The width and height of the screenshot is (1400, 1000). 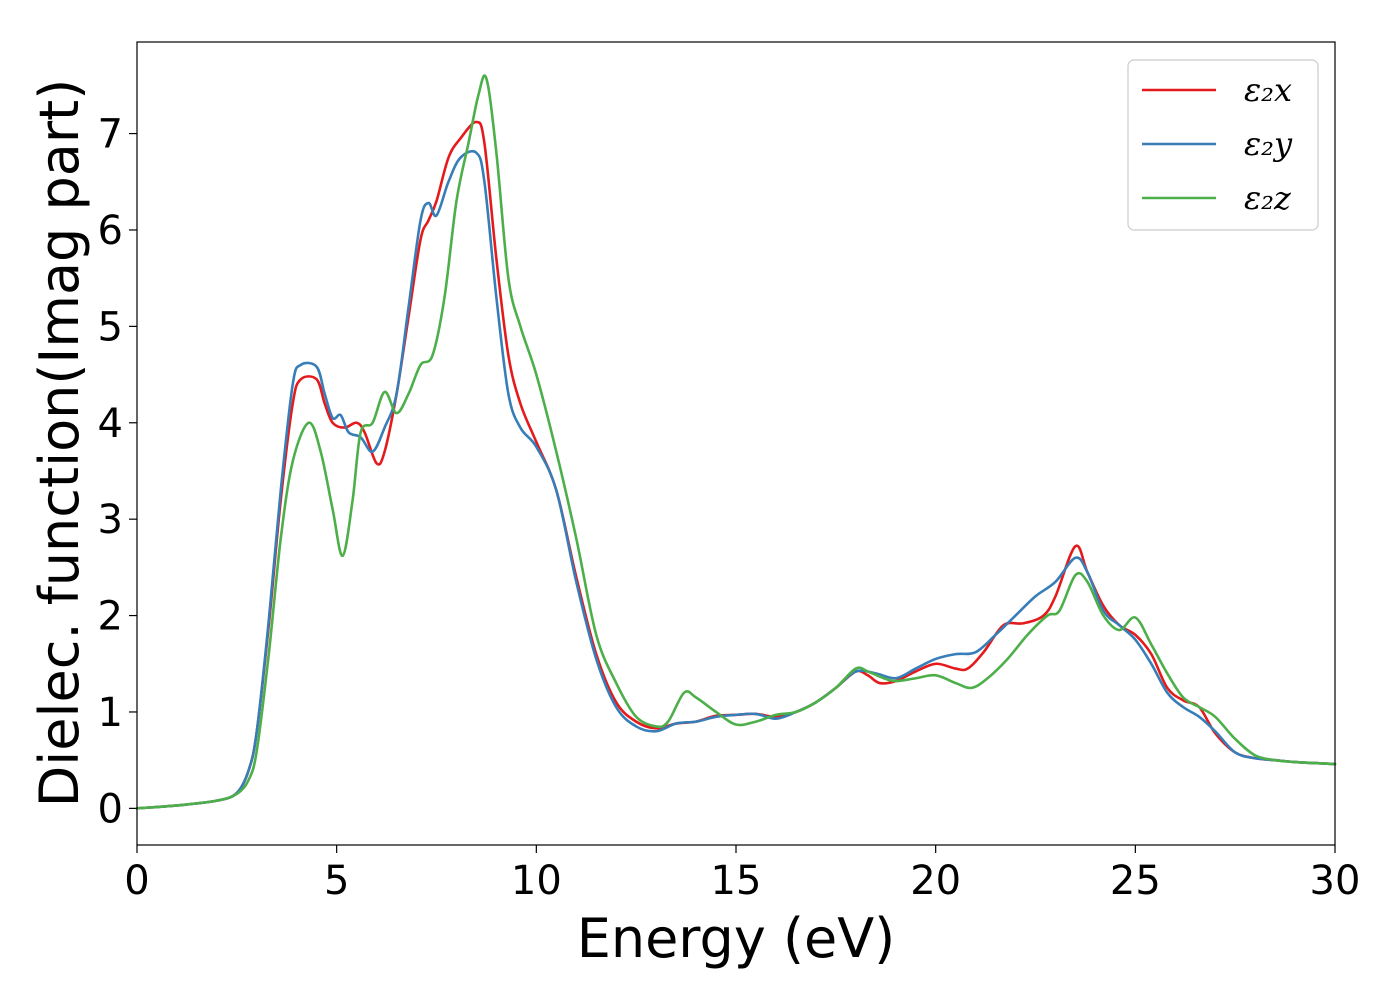 What do you see at coordinates (1268, 198) in the screenshot?
I see `legend-label-3: ε₂z` at bounding box center [1268, 198].